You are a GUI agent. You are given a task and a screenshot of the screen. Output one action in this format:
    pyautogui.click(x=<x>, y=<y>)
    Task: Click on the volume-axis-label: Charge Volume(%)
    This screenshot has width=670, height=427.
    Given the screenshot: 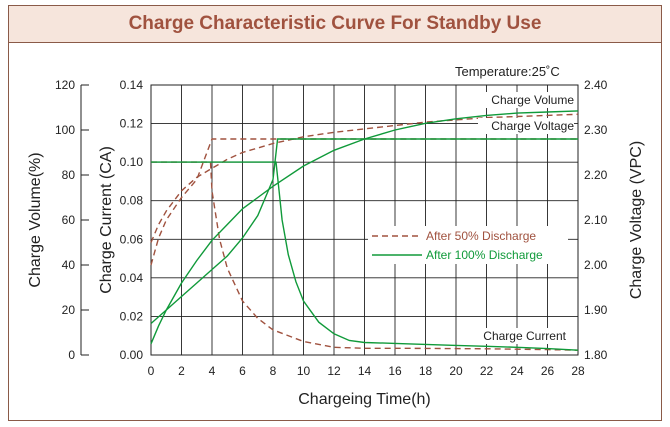 What is the action you would take?
    pyautogui.click(x=35, y=219)
    